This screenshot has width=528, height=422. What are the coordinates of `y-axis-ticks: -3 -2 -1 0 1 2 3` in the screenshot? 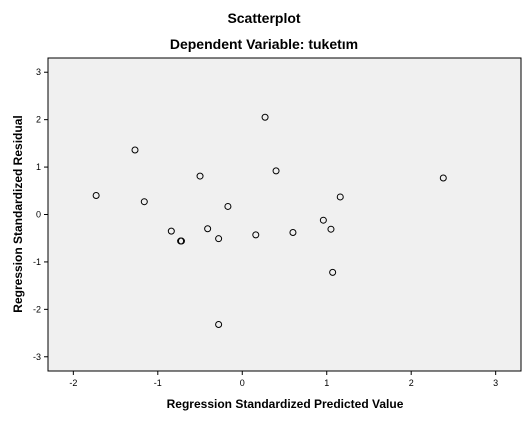 It's located at (40, 214).